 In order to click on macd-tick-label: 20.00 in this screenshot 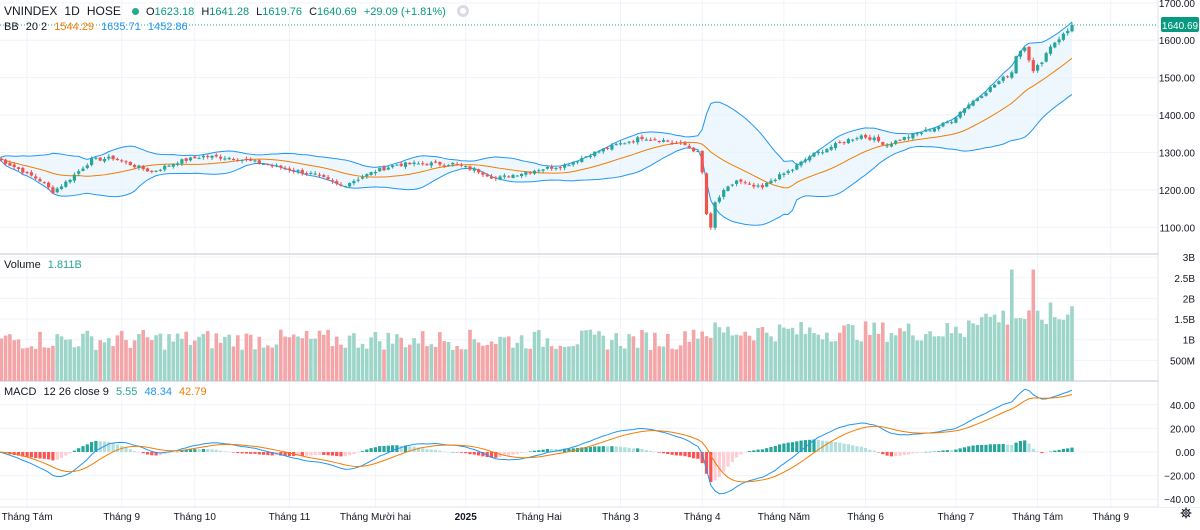, I will do `click(1182, 429)`.